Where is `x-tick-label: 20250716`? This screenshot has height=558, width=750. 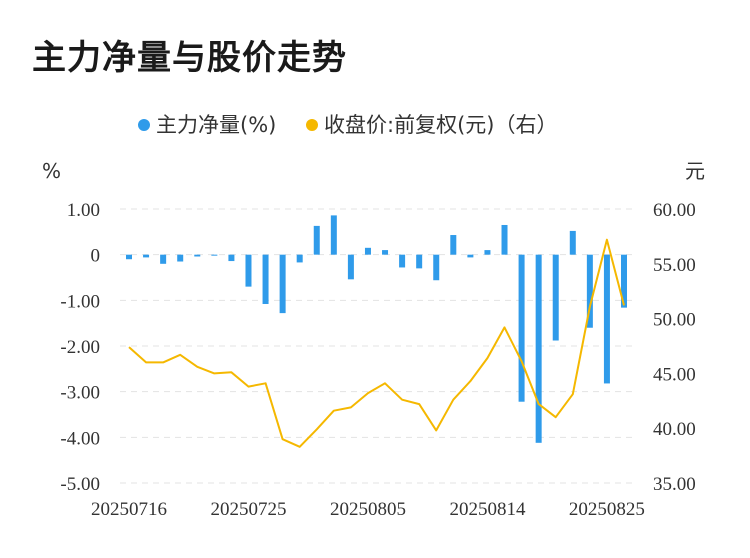 x-tick-label: 20250716 is located at coordinates (129, 509).